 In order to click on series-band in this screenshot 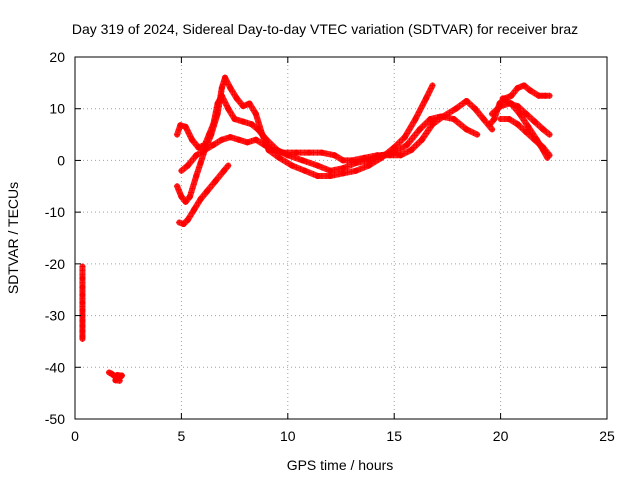, I will do `click(472, 132)`.